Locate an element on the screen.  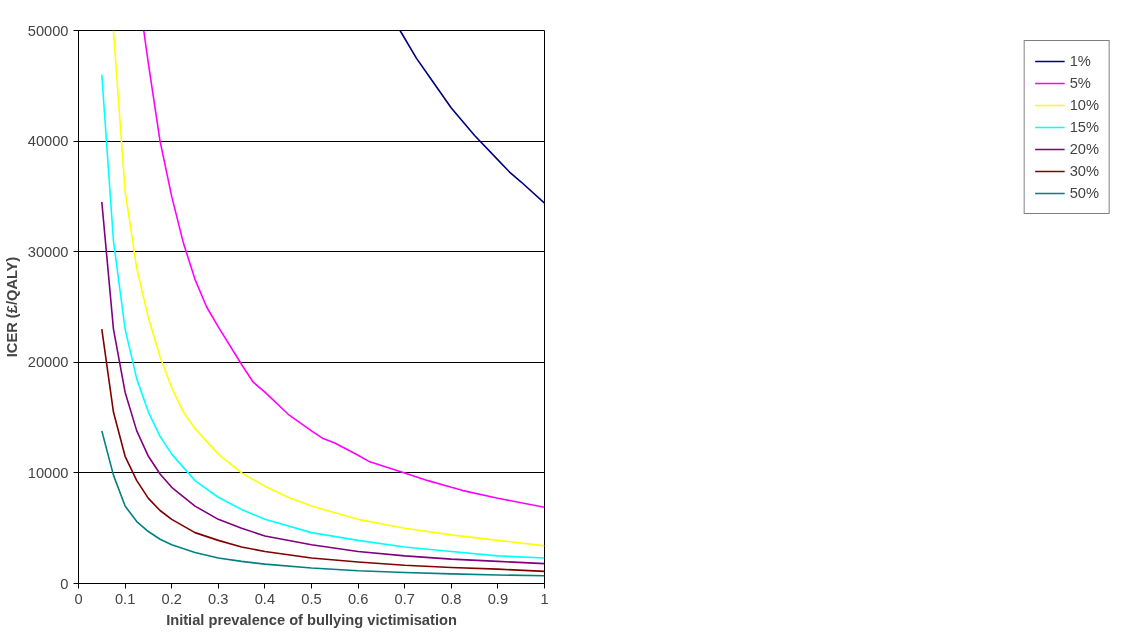
y-tick-label: 30000 is located at coordinates (48, 251).